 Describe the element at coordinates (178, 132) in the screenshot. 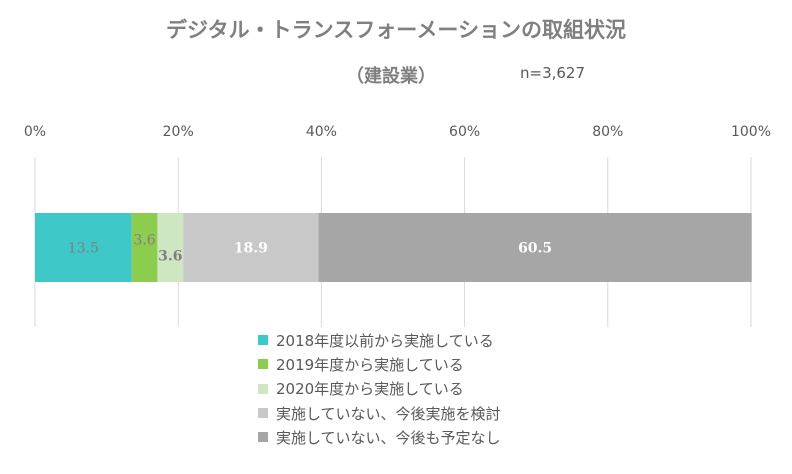

I see `x-tick-label: 20%` at that location.